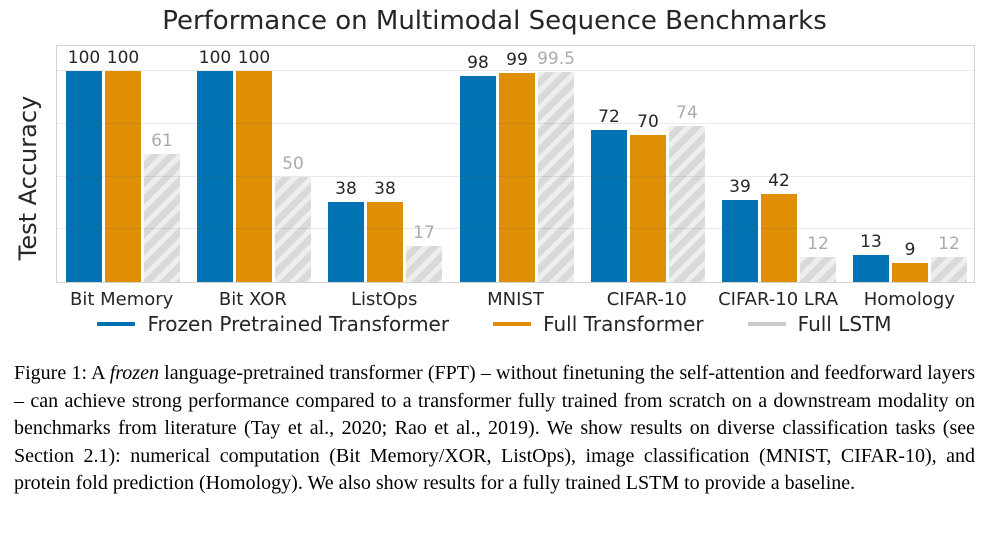  What do you see at coordinates (818, 269) in the screenshot?
I see `bar-full-lstm-cifar-10-lra` at bounding box center [818, 269].